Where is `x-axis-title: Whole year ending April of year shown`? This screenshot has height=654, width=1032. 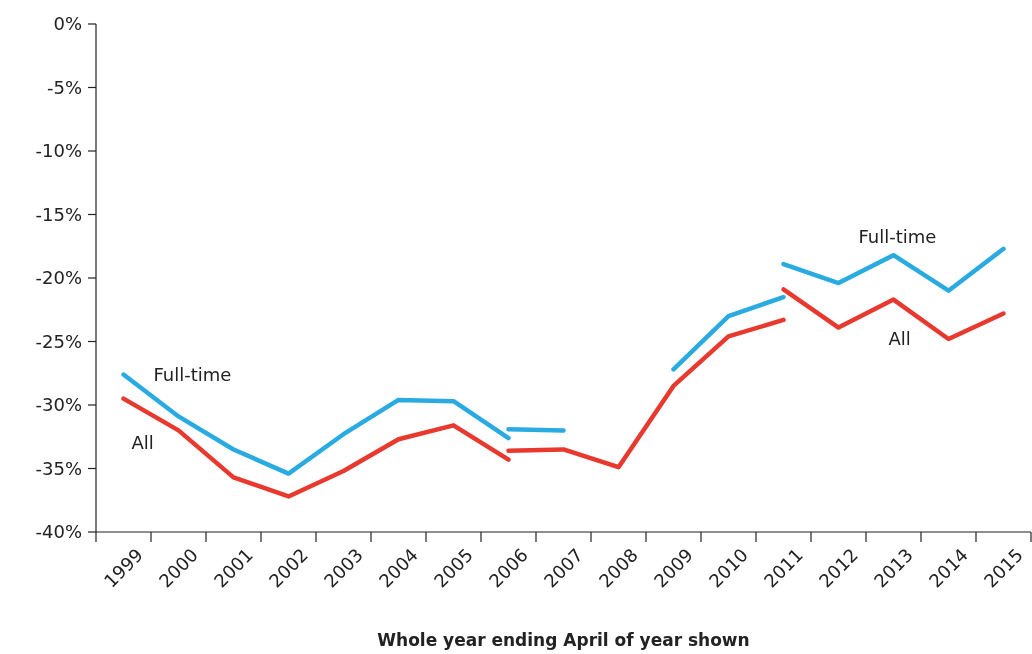
x-axis-title: Whole year ending April of year shown is located at coordinates (563, 640).